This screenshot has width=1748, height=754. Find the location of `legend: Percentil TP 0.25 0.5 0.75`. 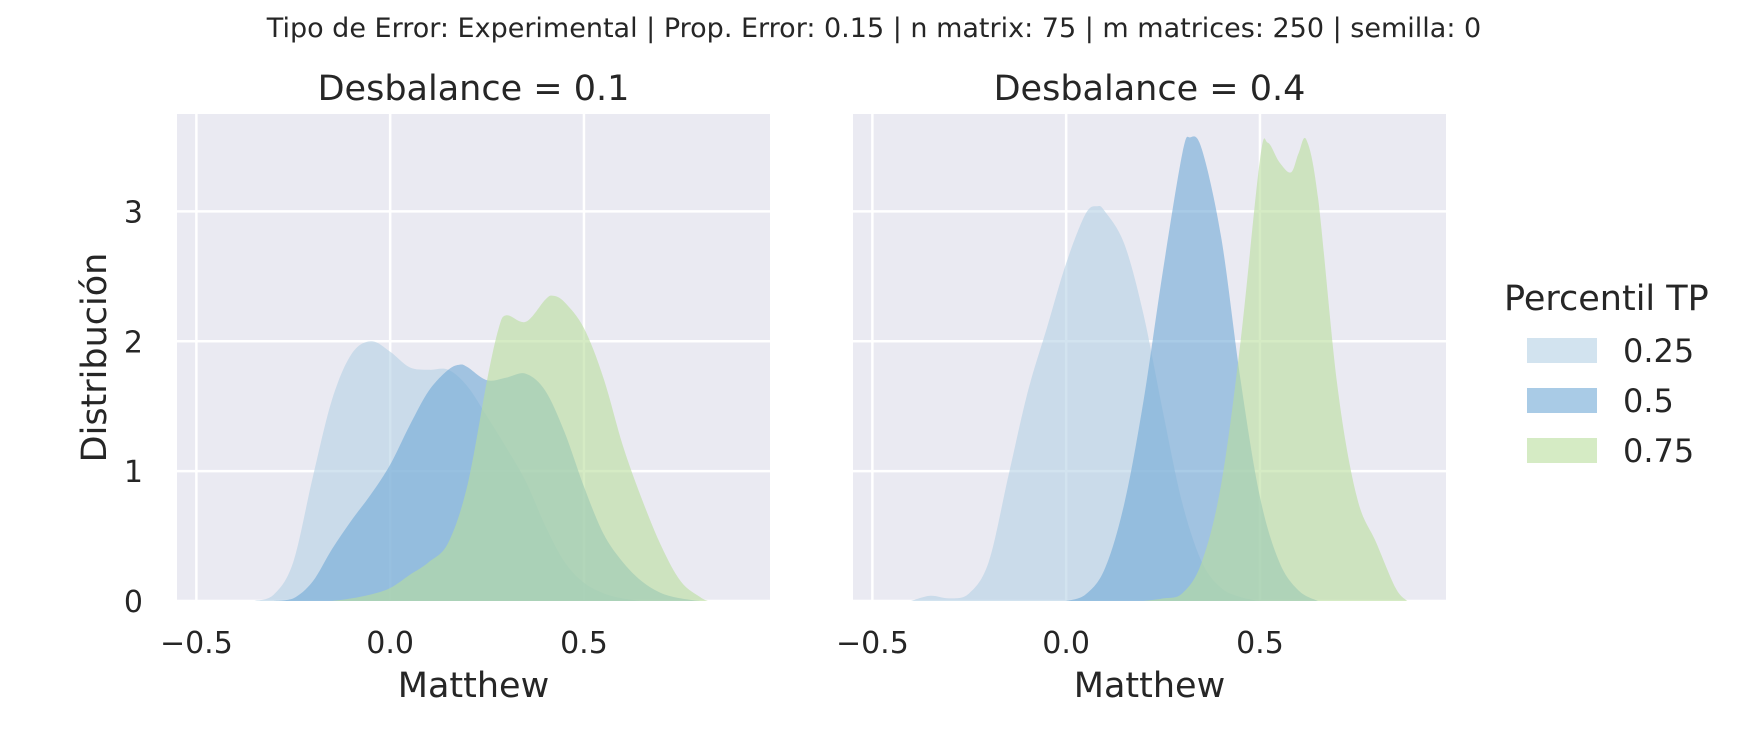

legend: Percentil TP 0.25 0.5 0.75 is located at coordinates (1606, 374).